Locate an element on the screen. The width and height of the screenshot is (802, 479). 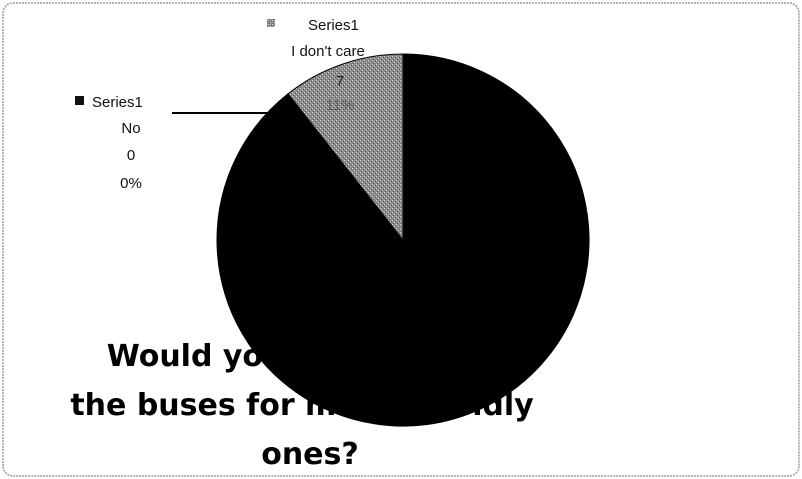
data-label-dont-care-series: Series1 is located at coordinates (333, 25).